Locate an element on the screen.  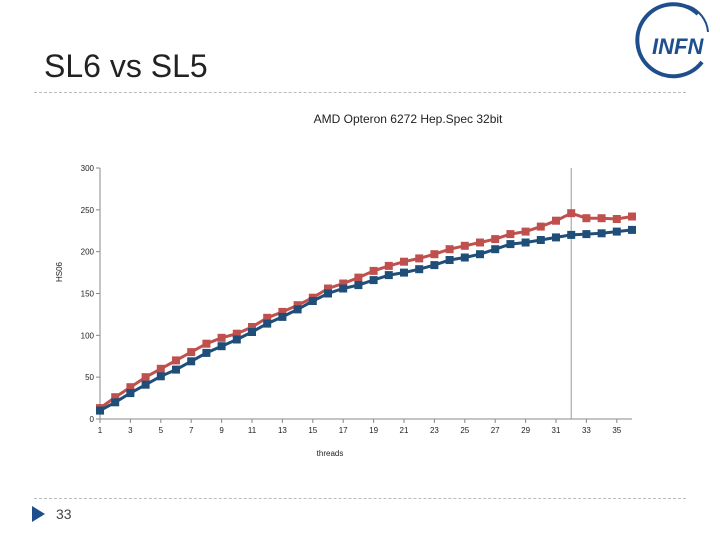
x-tick-label: 11 is located at coordinates (252, 430).